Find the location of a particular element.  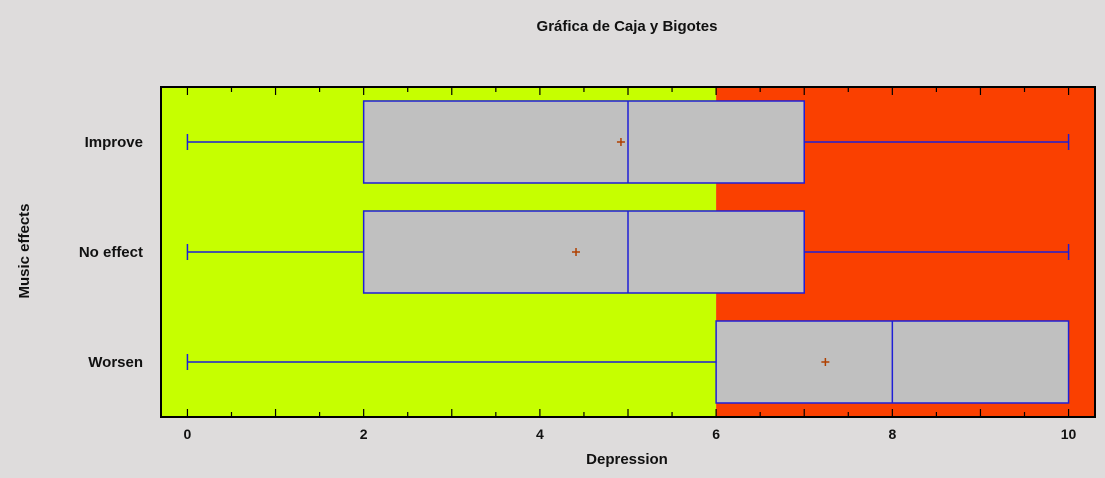

category-labels: Improve No effect Worsen is located at coordinates (111, 252).